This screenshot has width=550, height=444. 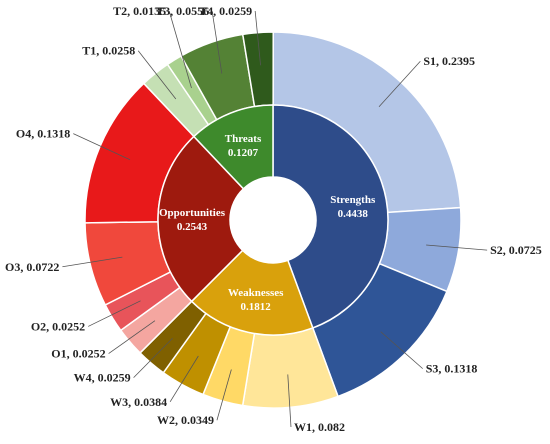 I want to click on outer-label-t3: T3, 0.0556, so click(x=182, y=11).